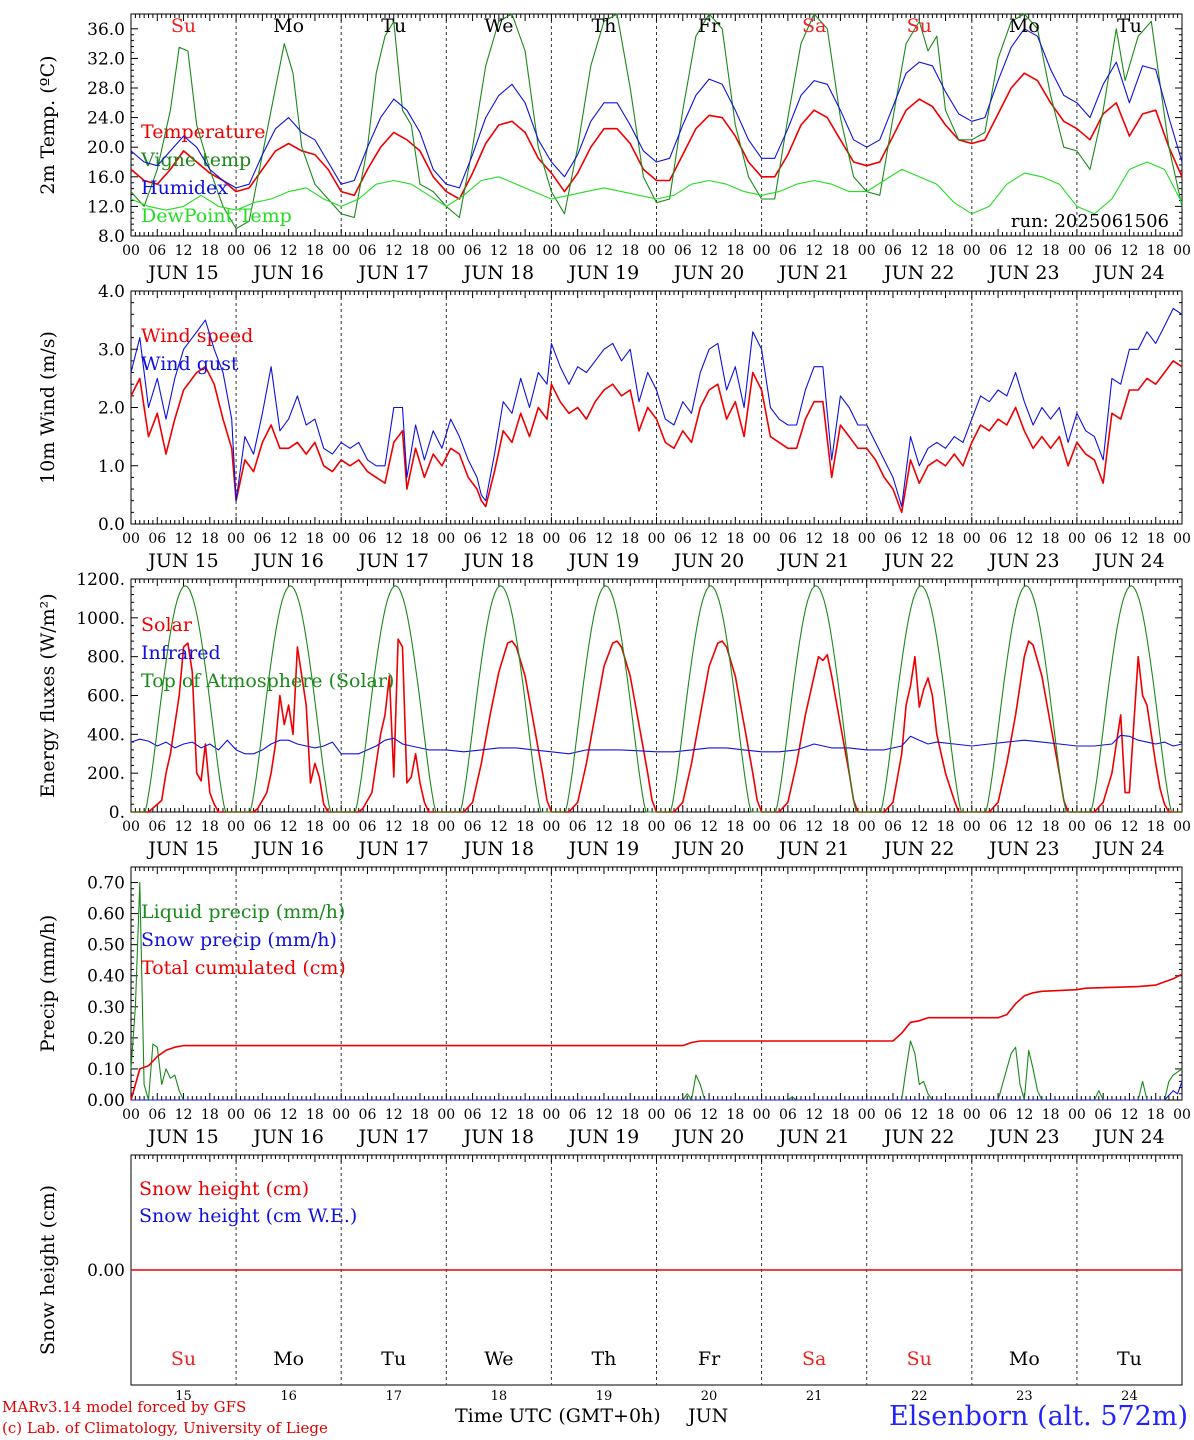  Describe the element at coordinates (243, 968) in the screenshot. I see `legend-entry: Total cumulated (cm)` at that location.